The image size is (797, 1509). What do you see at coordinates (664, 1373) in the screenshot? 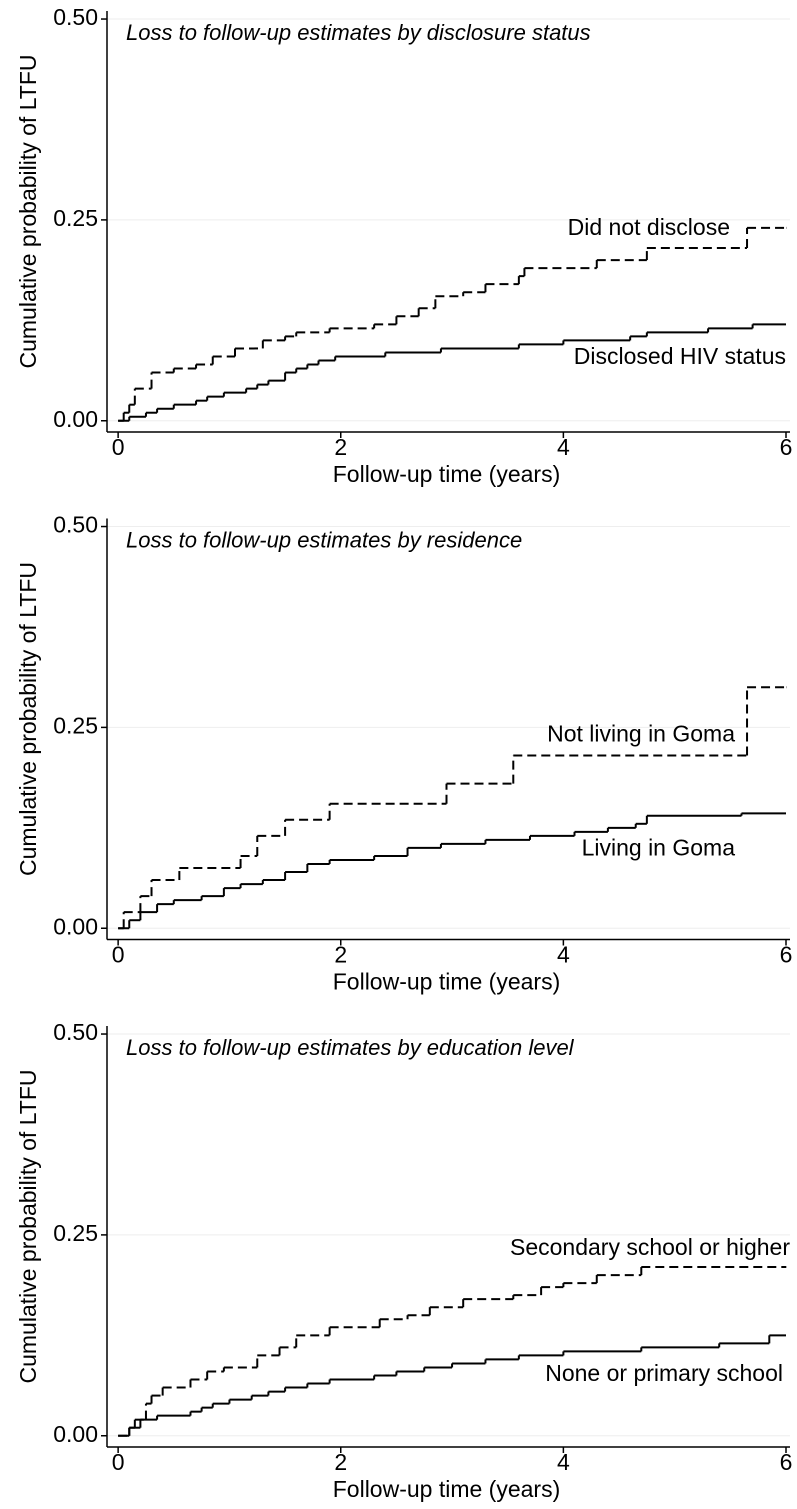
I see `series-label: None or primary school` at bounding box center [664, 1373].